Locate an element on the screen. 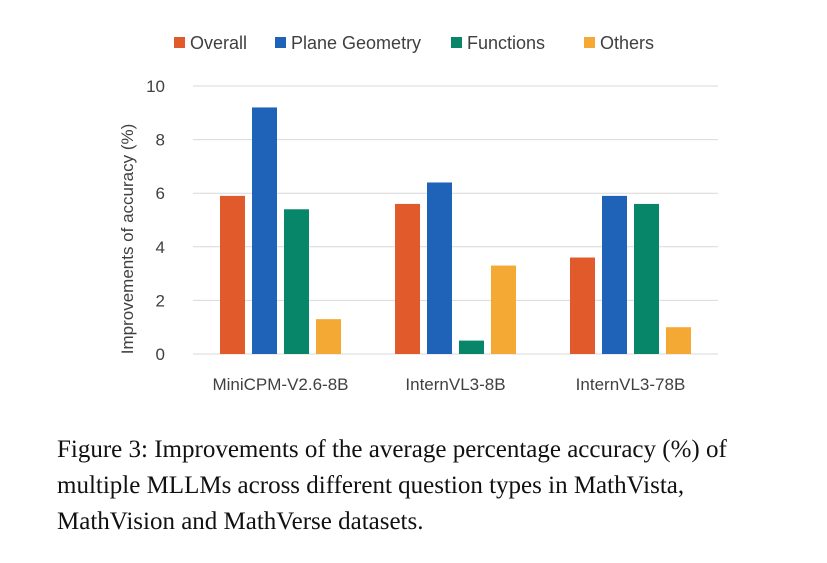 Image resolution: width=827 pixels, height=563 pixels. x-axis-categories: MiniCPM-V2.6-8B InternVL3-8B InternVL3-78B is located at coordinates (448, 384).